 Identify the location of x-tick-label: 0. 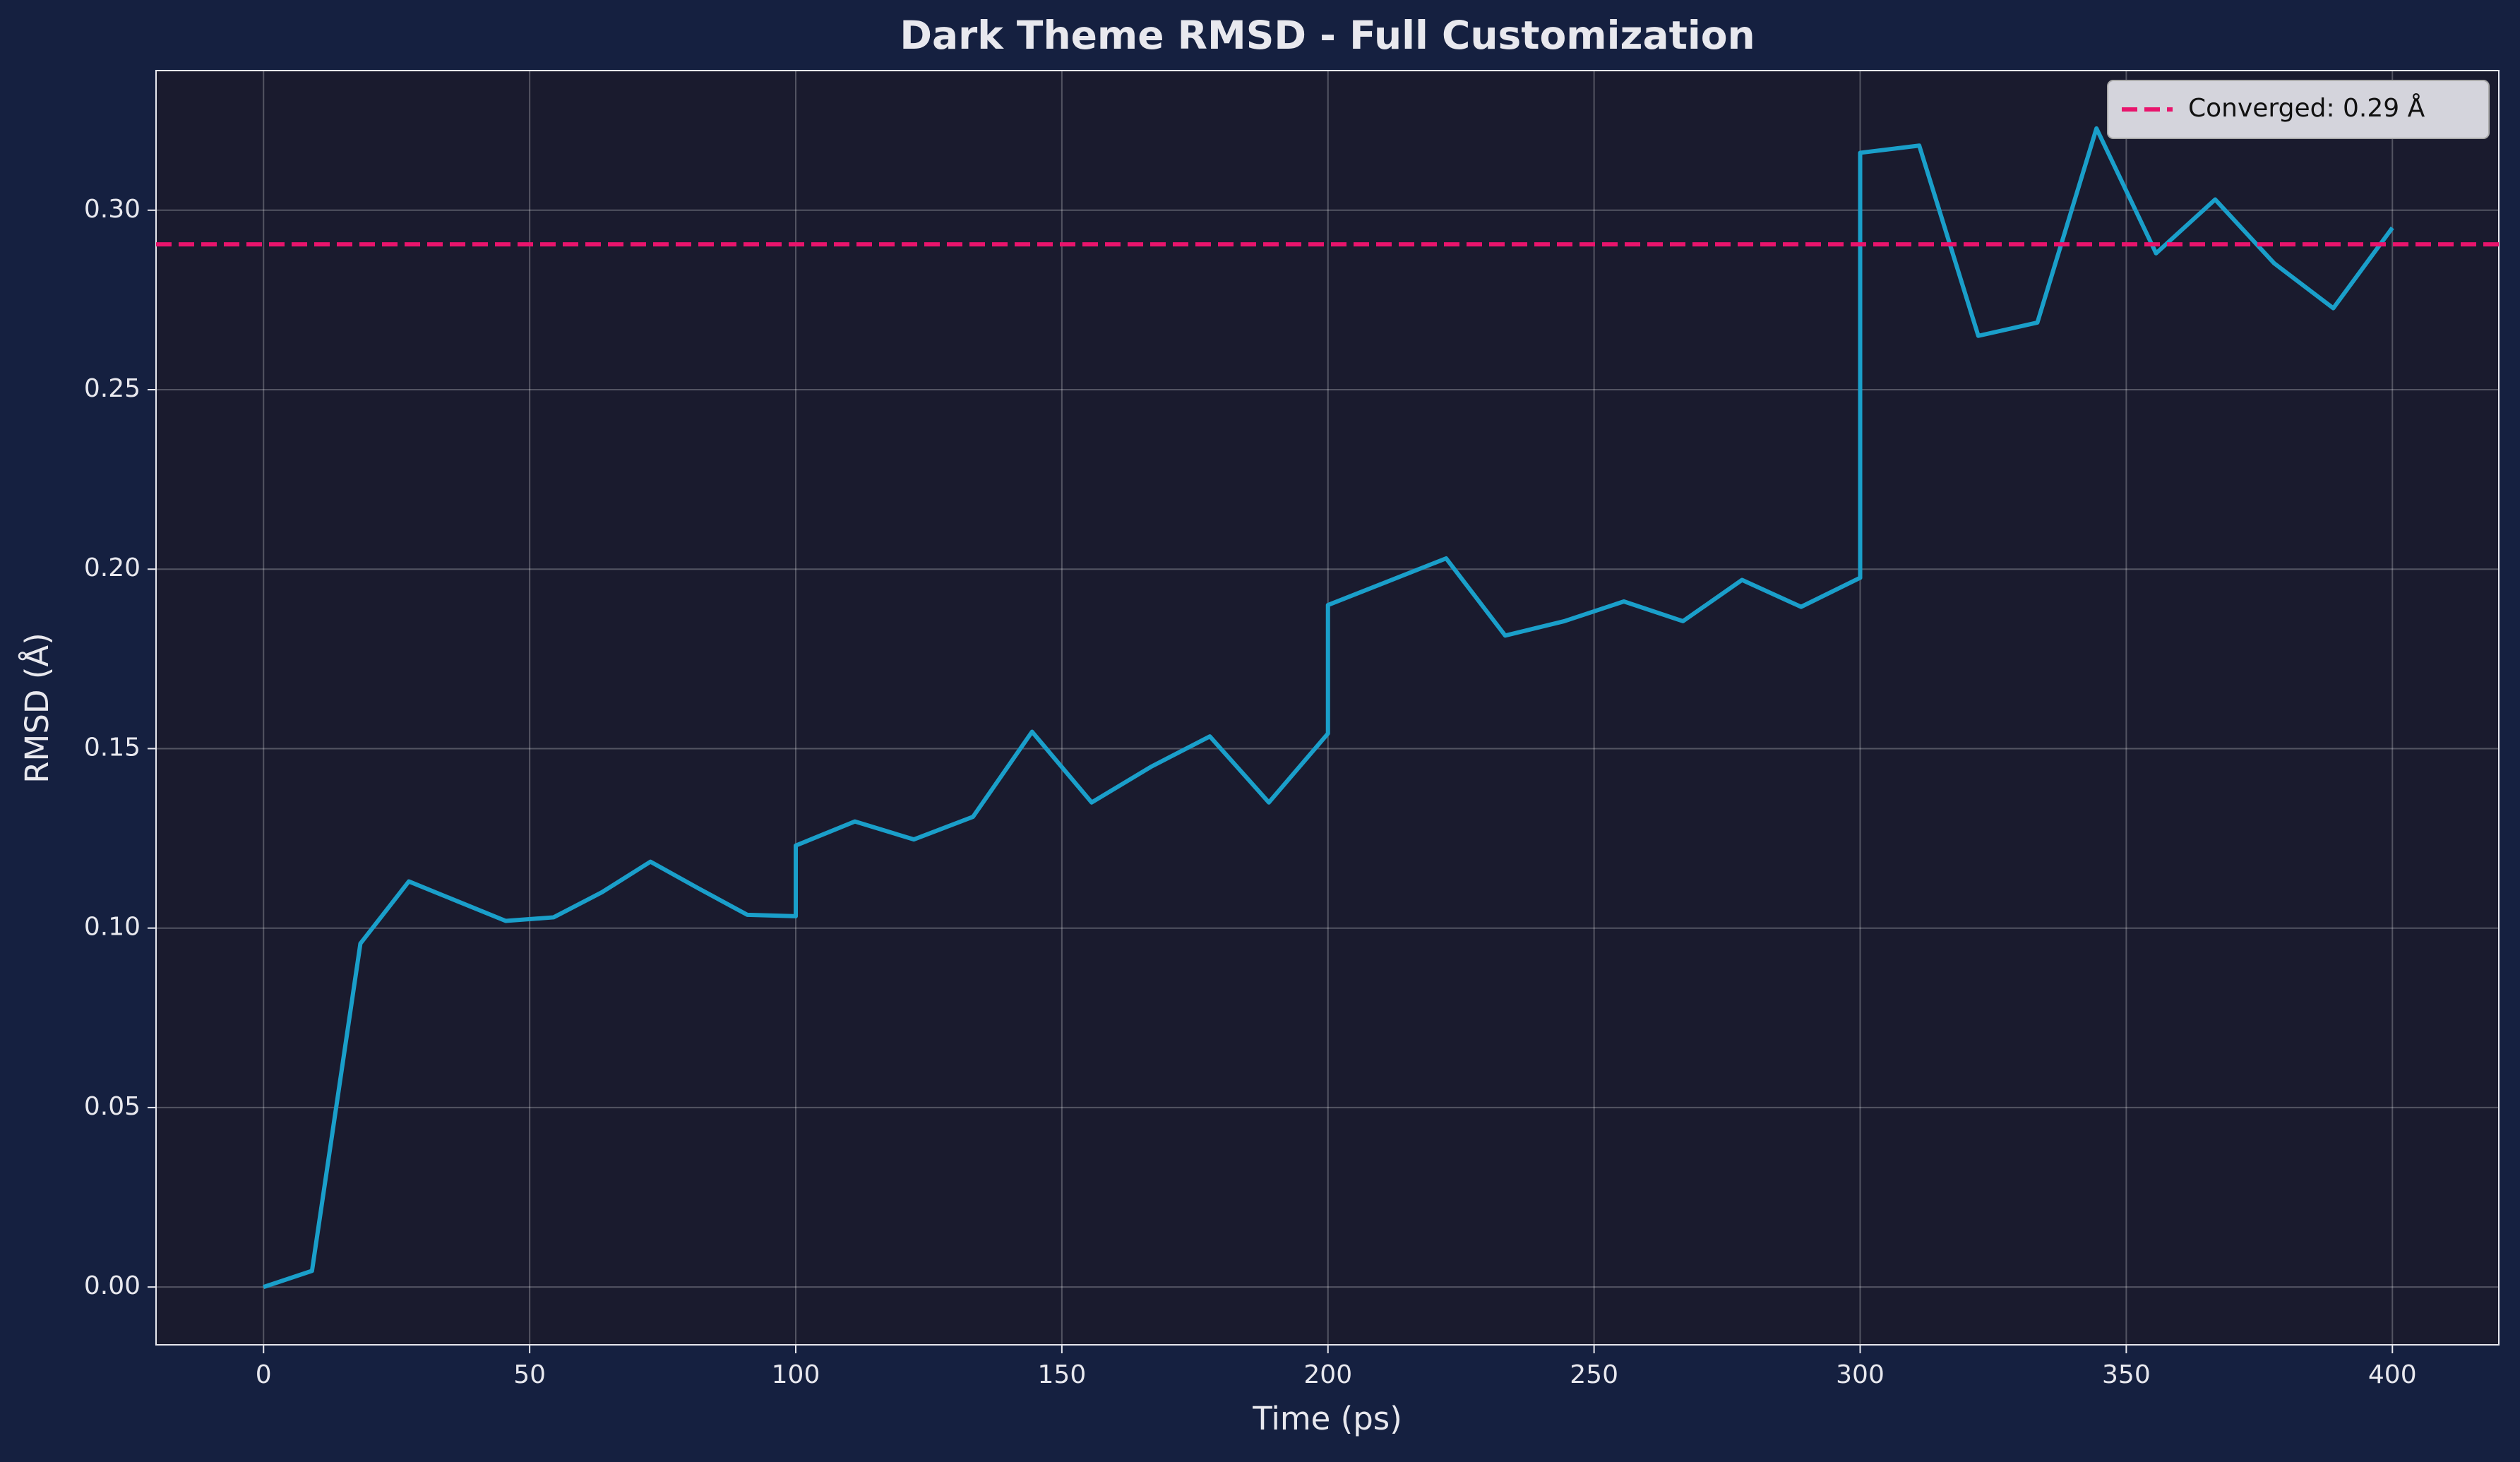
(264, 1374).